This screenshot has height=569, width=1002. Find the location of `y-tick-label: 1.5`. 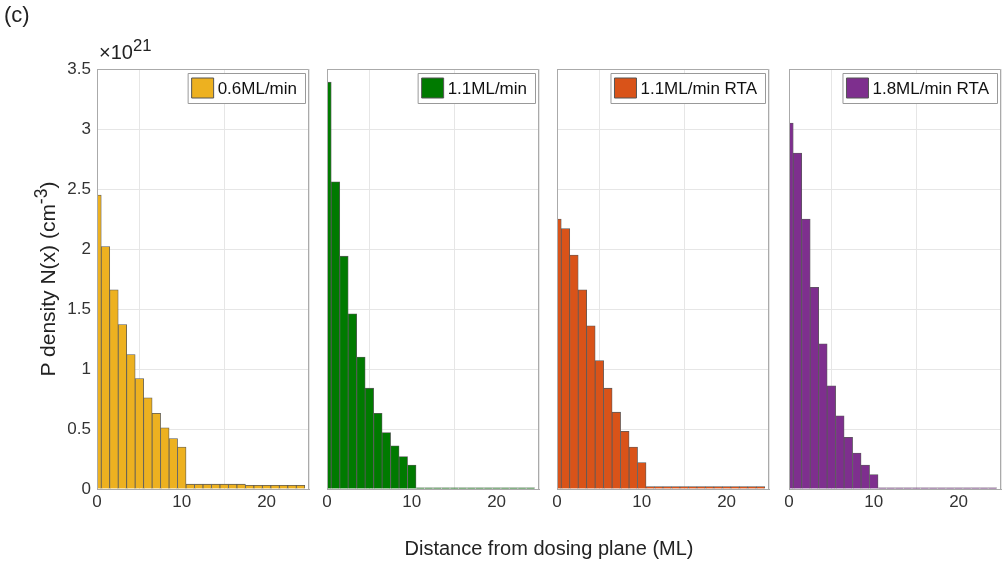

y-tick-label: 1.5 is located at coordinates (79, 308).